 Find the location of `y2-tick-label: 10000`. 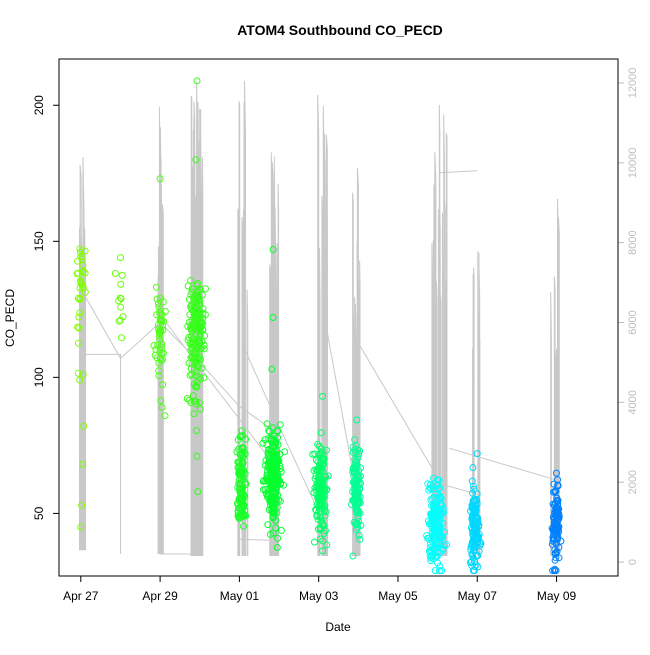

y2-tick-label: 10000 is located at coordinates (633, 163).